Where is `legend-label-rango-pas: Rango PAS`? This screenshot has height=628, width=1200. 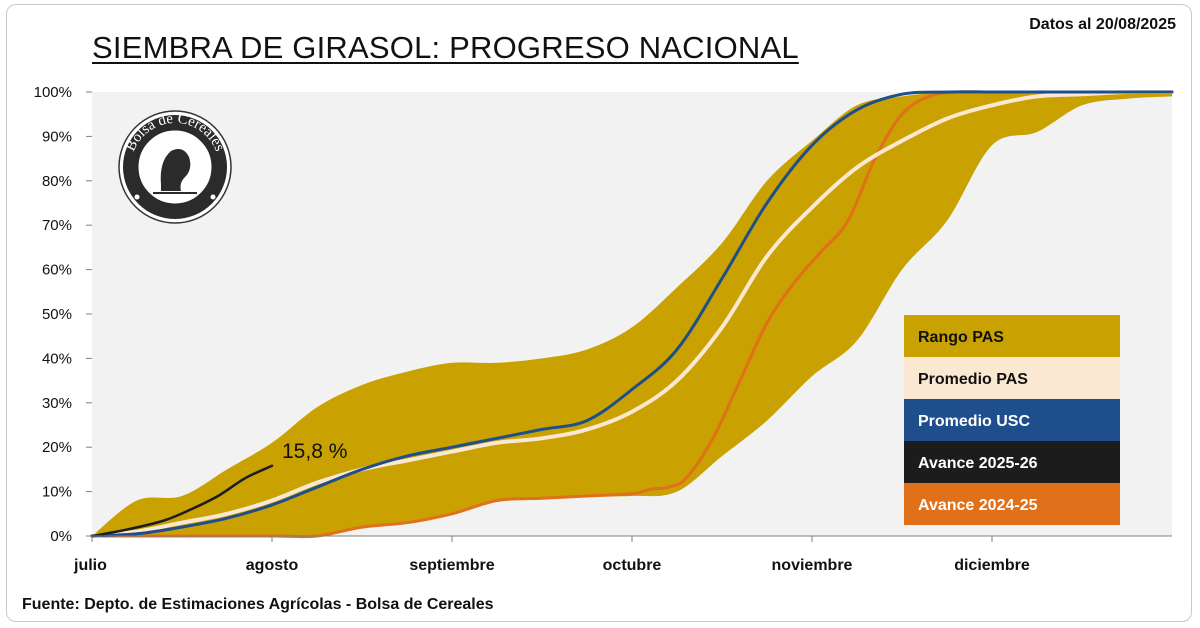
legend-label-rango-pas: Rango PAS is located at coordinates (961, 337).